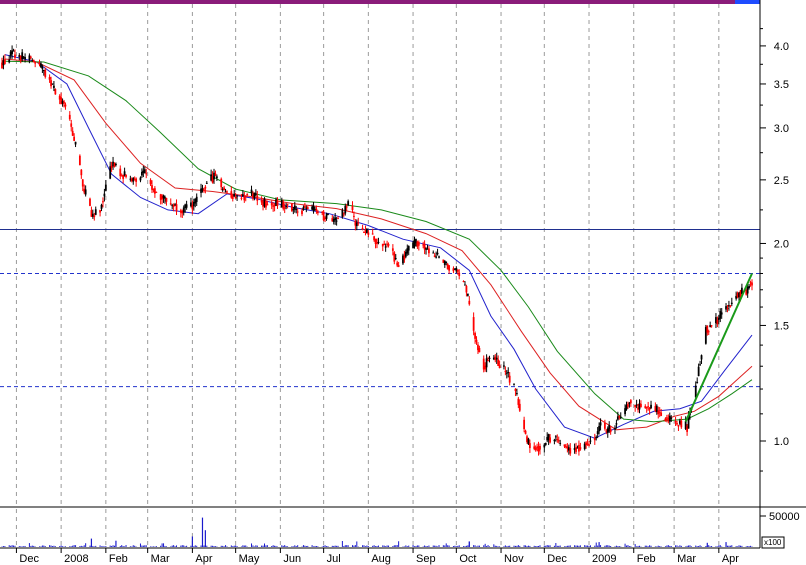 The image size is (806, 565). I want to click on date-tick-label: Nov, so click(514, 559).